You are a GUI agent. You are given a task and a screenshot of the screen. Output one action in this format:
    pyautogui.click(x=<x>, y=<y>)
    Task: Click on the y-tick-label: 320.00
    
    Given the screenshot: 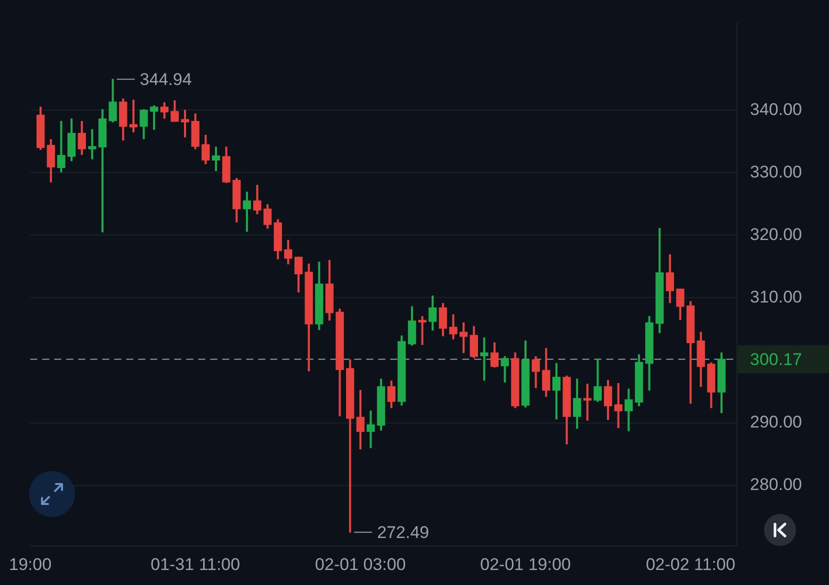 What is the action you would take?
    pyautogui.click(x=776, y=234)
    